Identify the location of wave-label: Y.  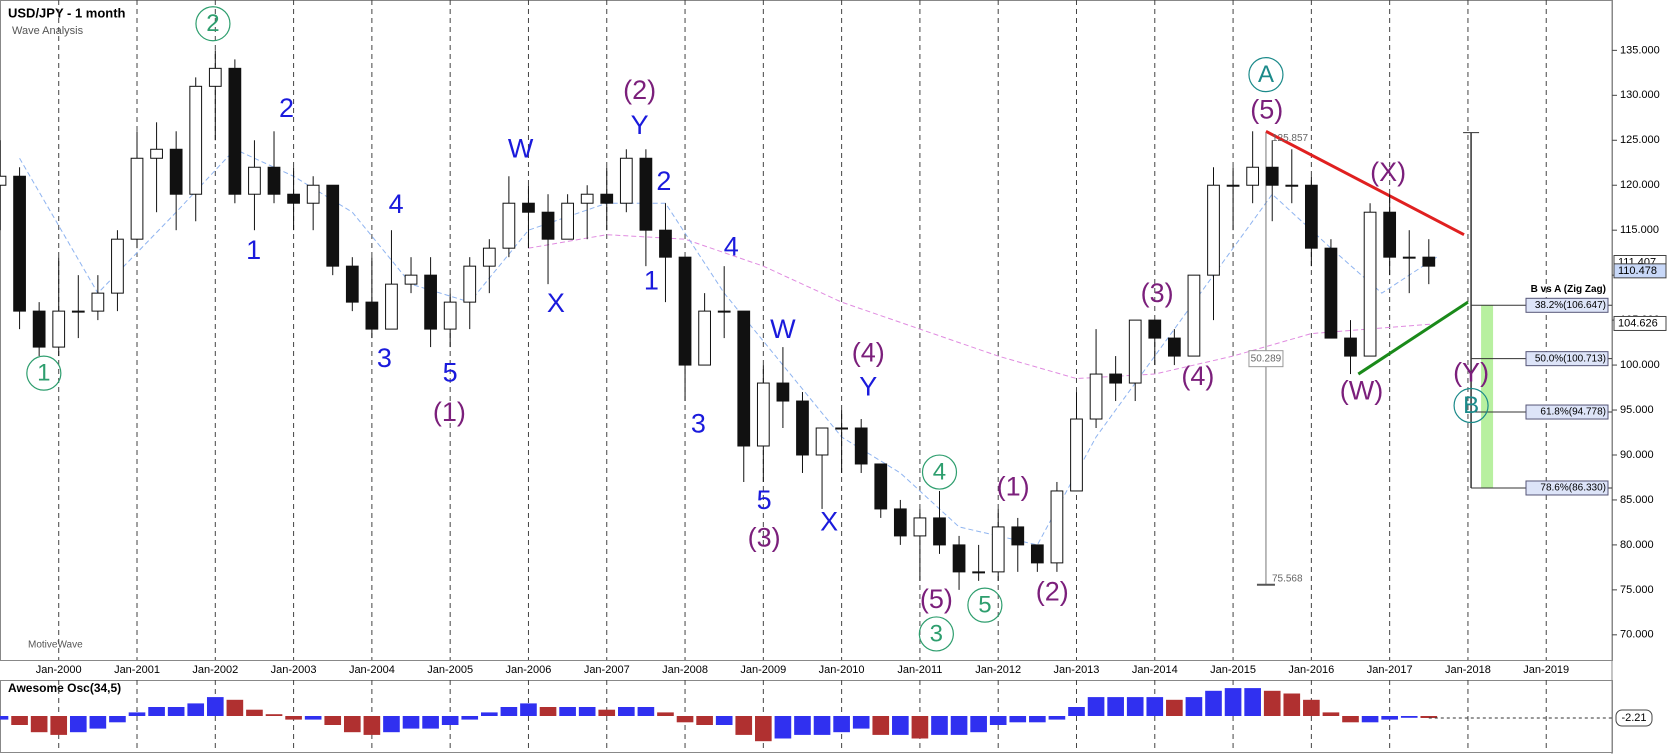
(640, 125).